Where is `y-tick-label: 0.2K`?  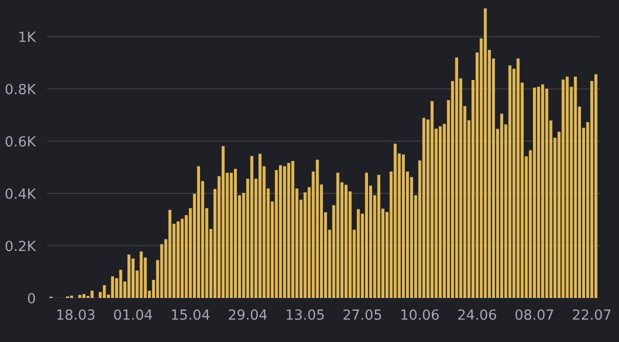
y-tick-label: 0.2K is located at coordinates (21, 246).